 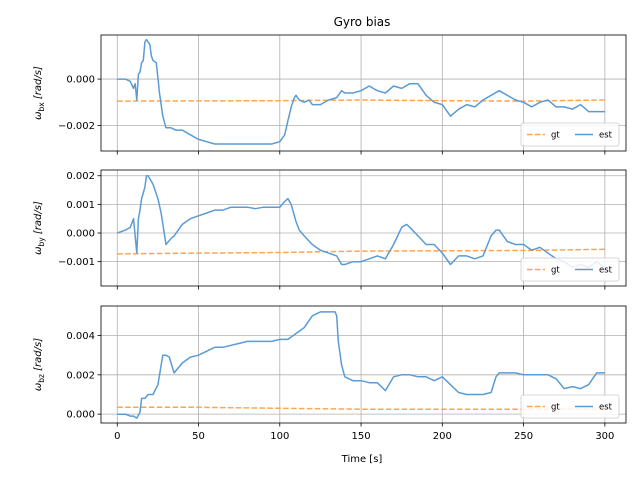 What do you see at coordinates (361, 251) in the screenshot?
I see `series-line-gt-by` at bounding box center [361, 251].